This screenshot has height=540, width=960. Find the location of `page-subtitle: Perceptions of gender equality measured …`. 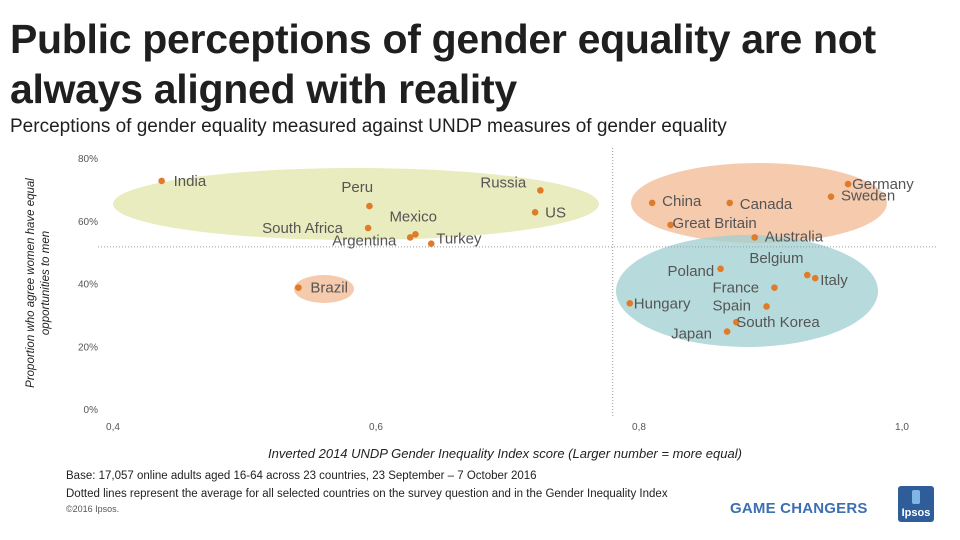

page-subtitle: Perceptions of gender equality measured … is located at coordinates (368, 126).